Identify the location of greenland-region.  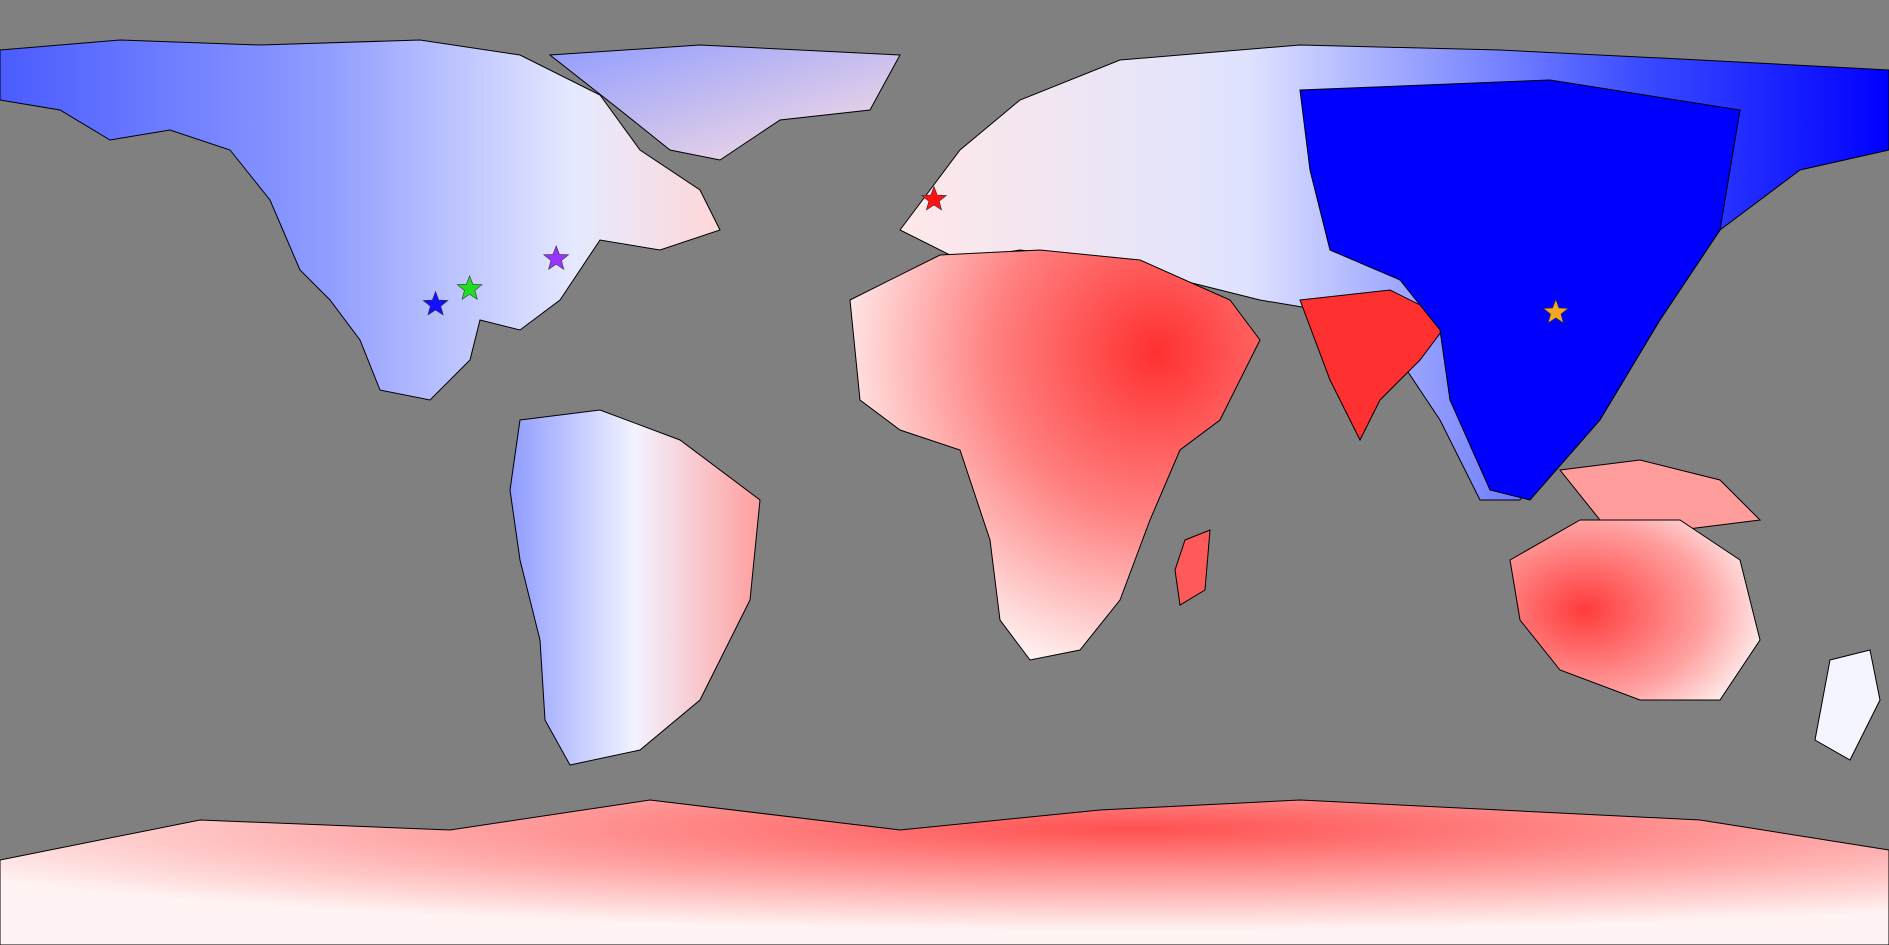
(724, 102).